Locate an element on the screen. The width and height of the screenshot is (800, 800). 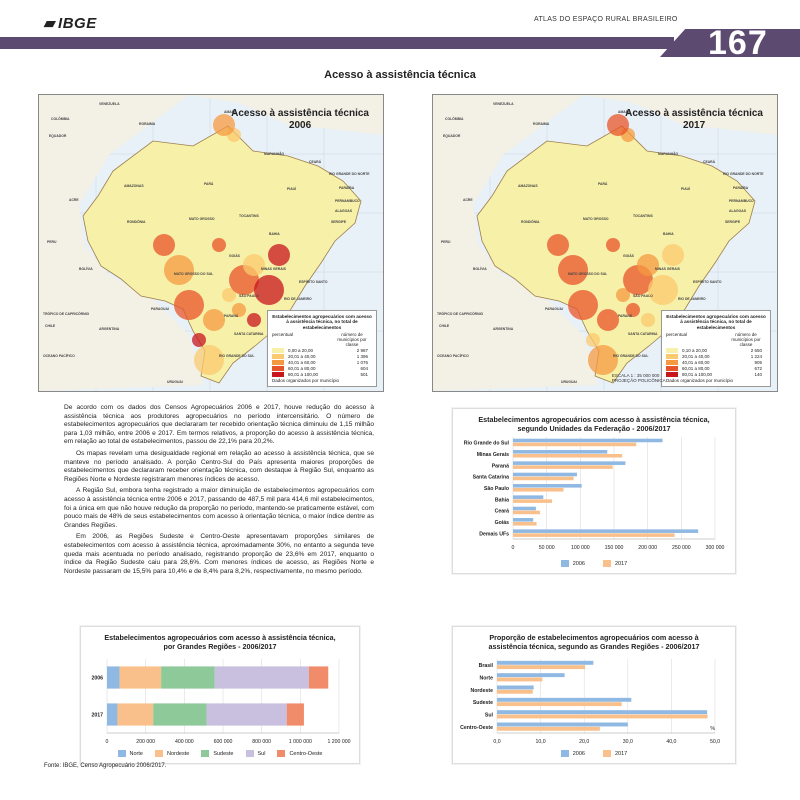
header-band is located at coordinates (337, 43).